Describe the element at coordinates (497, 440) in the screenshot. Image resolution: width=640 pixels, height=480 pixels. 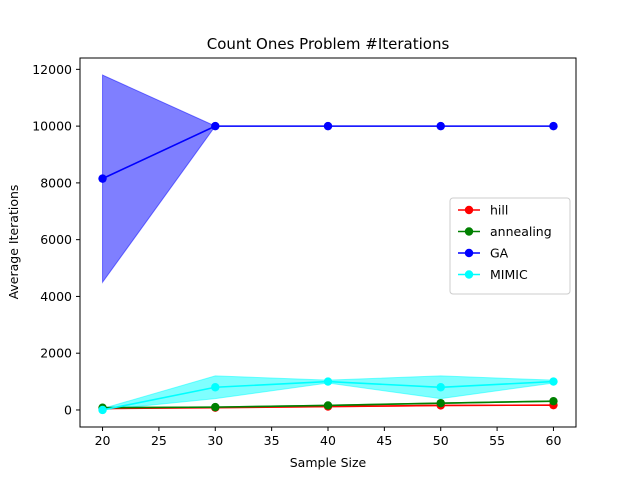
I see `x-tick-label: 55` at that location.